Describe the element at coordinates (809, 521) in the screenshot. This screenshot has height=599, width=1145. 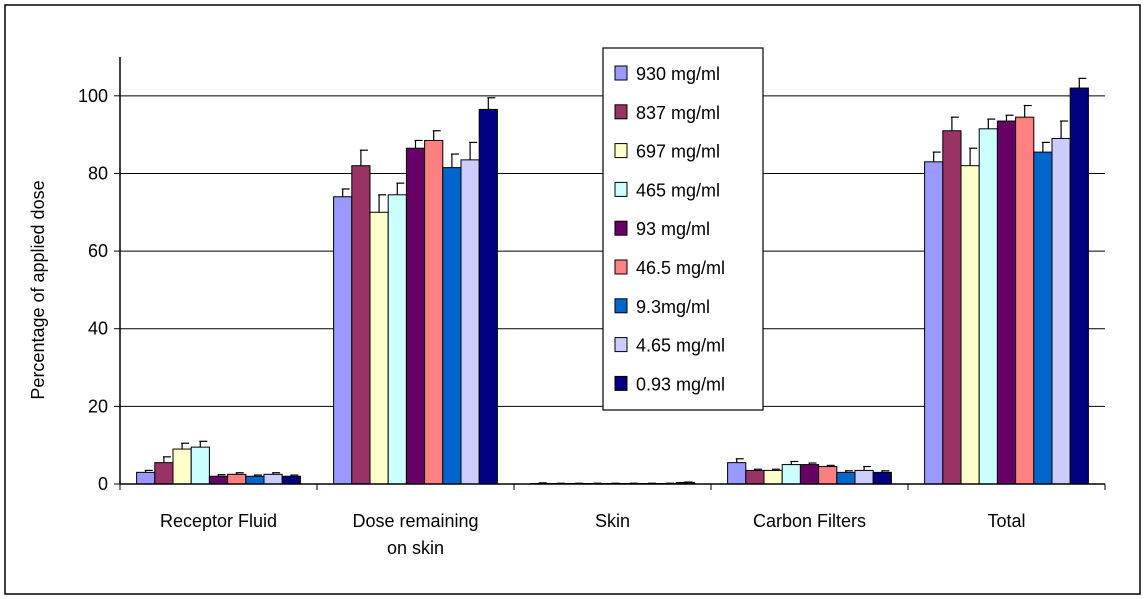
I see `x-category-label: Carbon Filters` at that location.